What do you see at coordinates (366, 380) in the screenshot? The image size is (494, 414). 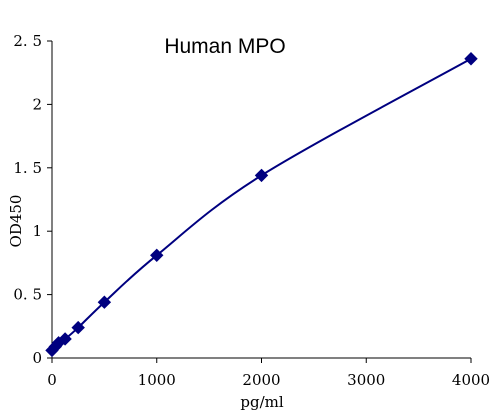 I see `x-tick-label: 3000` at bounding box center [366, 380].